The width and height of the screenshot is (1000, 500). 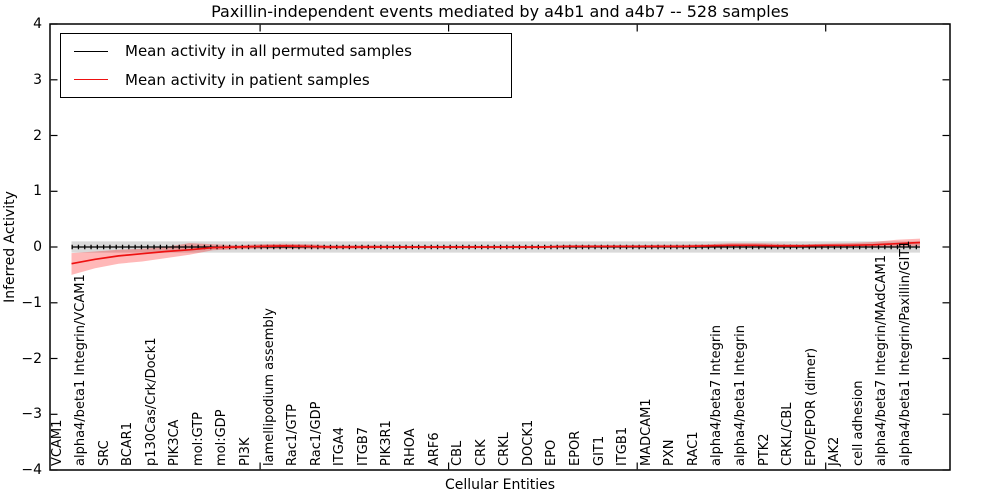 I want to click on y-tick-label: −3, so click(x=31, y=414).